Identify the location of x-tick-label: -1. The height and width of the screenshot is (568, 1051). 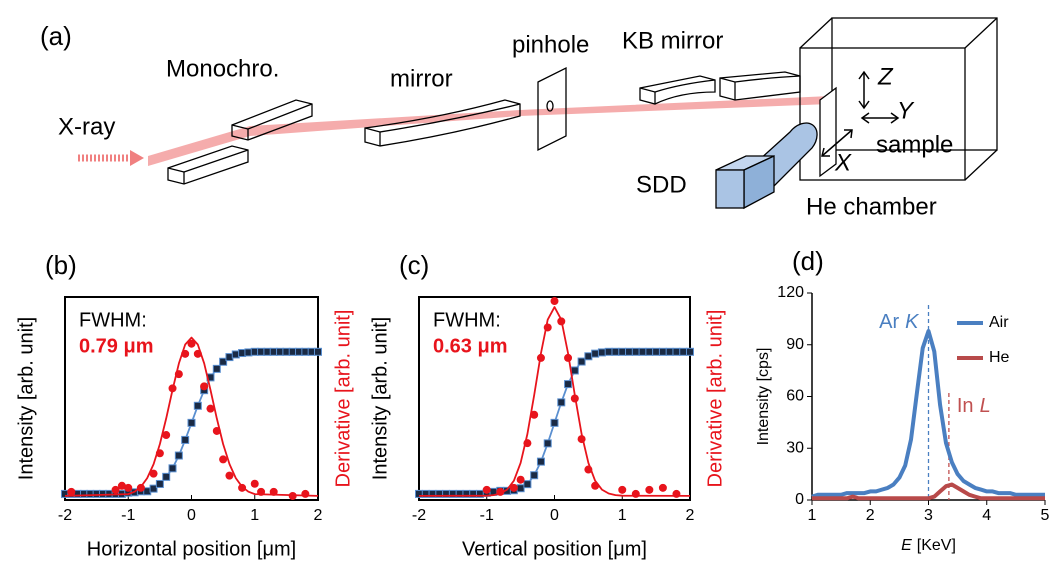
(128, 515).